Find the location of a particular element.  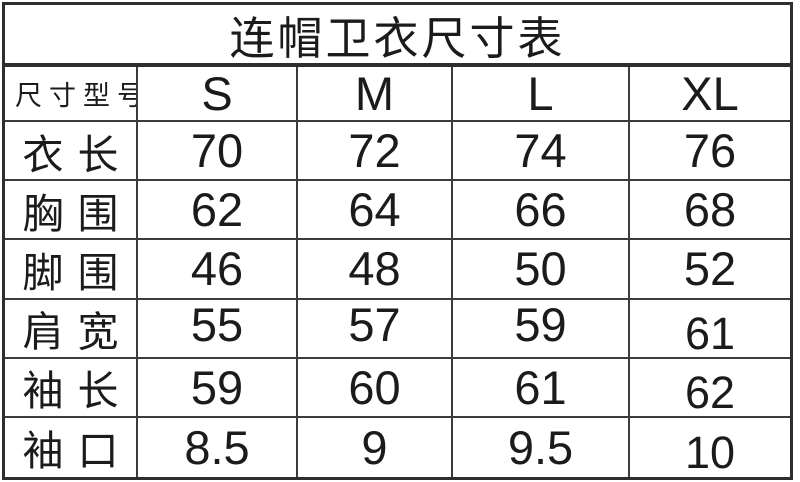

value: 50 is located at coordinates (540, 269).